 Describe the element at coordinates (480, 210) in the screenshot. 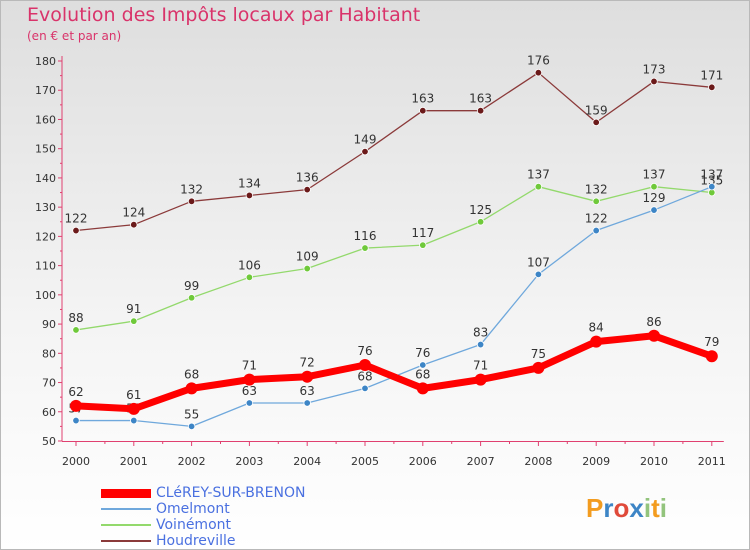

I see `data-label: 125` at that location.